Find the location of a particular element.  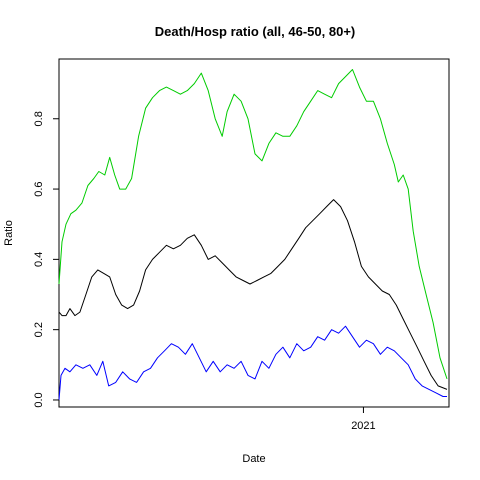

y-tick-label: 0.2 is located at coordinates (39, 329).